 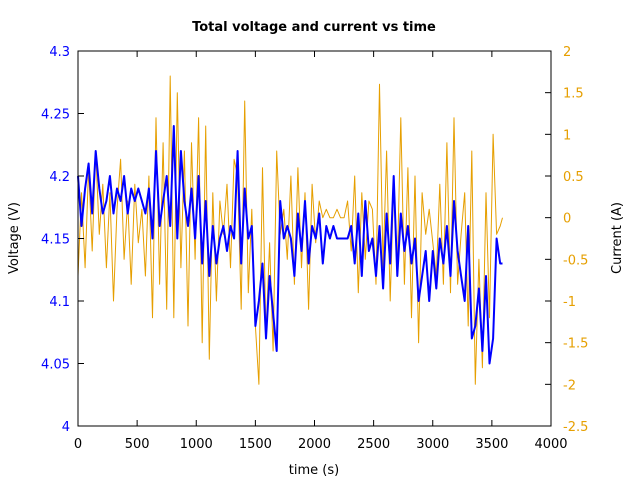 I want to click on y2-axis-label: Current (A), so click(x=617, y=238).